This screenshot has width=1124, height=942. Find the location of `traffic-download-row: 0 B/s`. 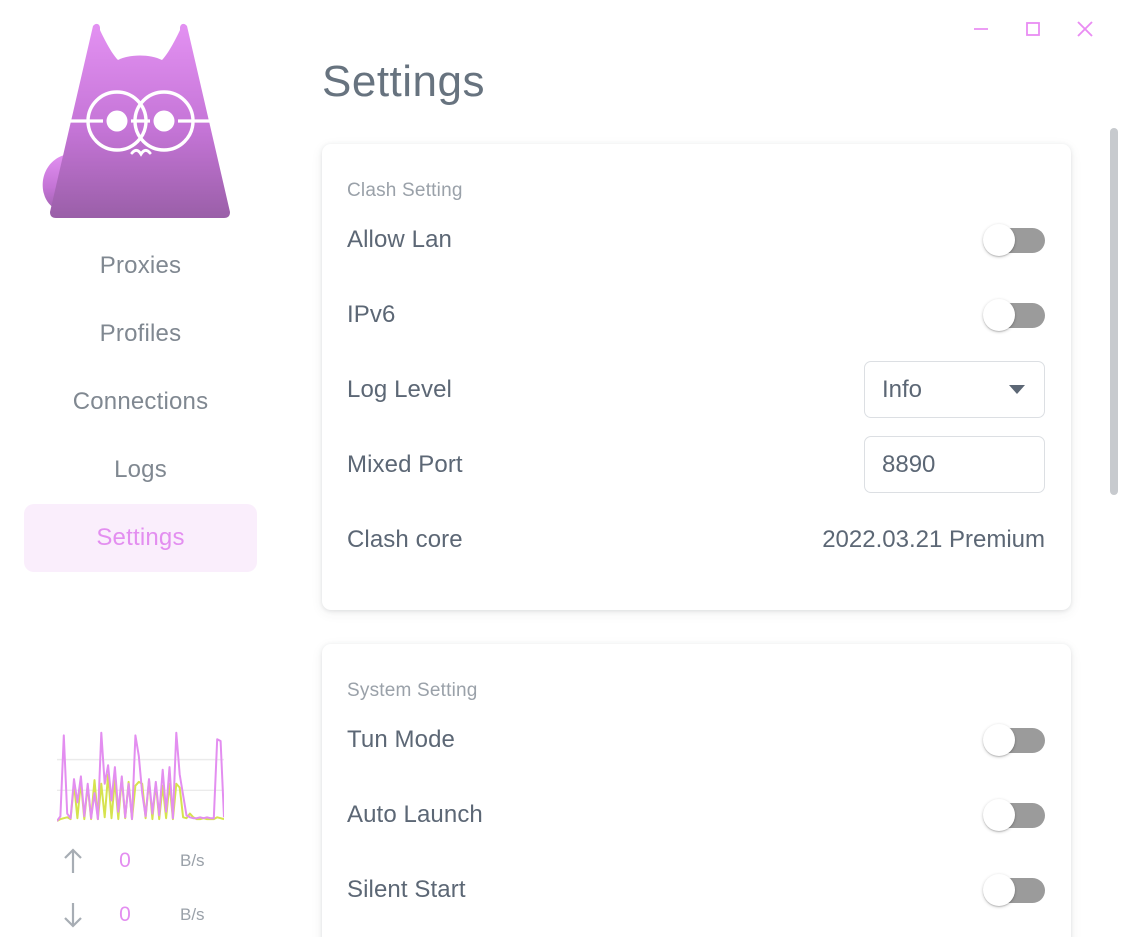

traffic-download-row: 0 B/s is located at coordinates (140, 915).